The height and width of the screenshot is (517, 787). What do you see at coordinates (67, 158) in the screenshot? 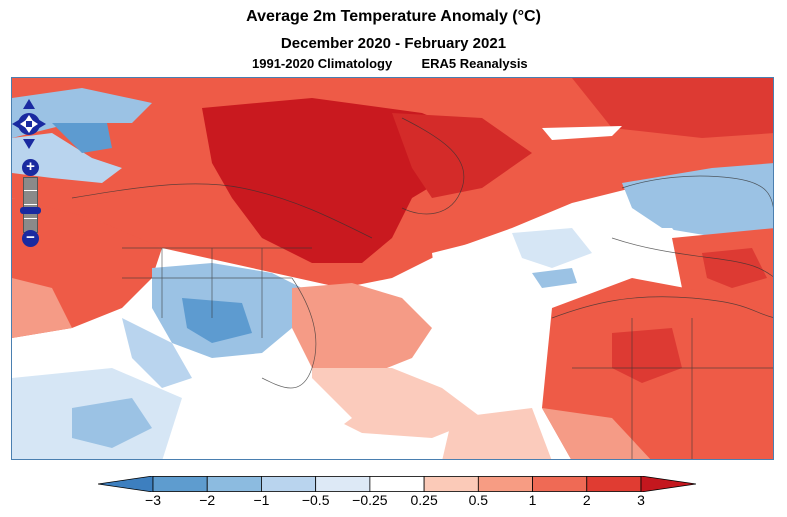
I see `anomaly-region-yukon-cool` at bounding box center [67, 158].